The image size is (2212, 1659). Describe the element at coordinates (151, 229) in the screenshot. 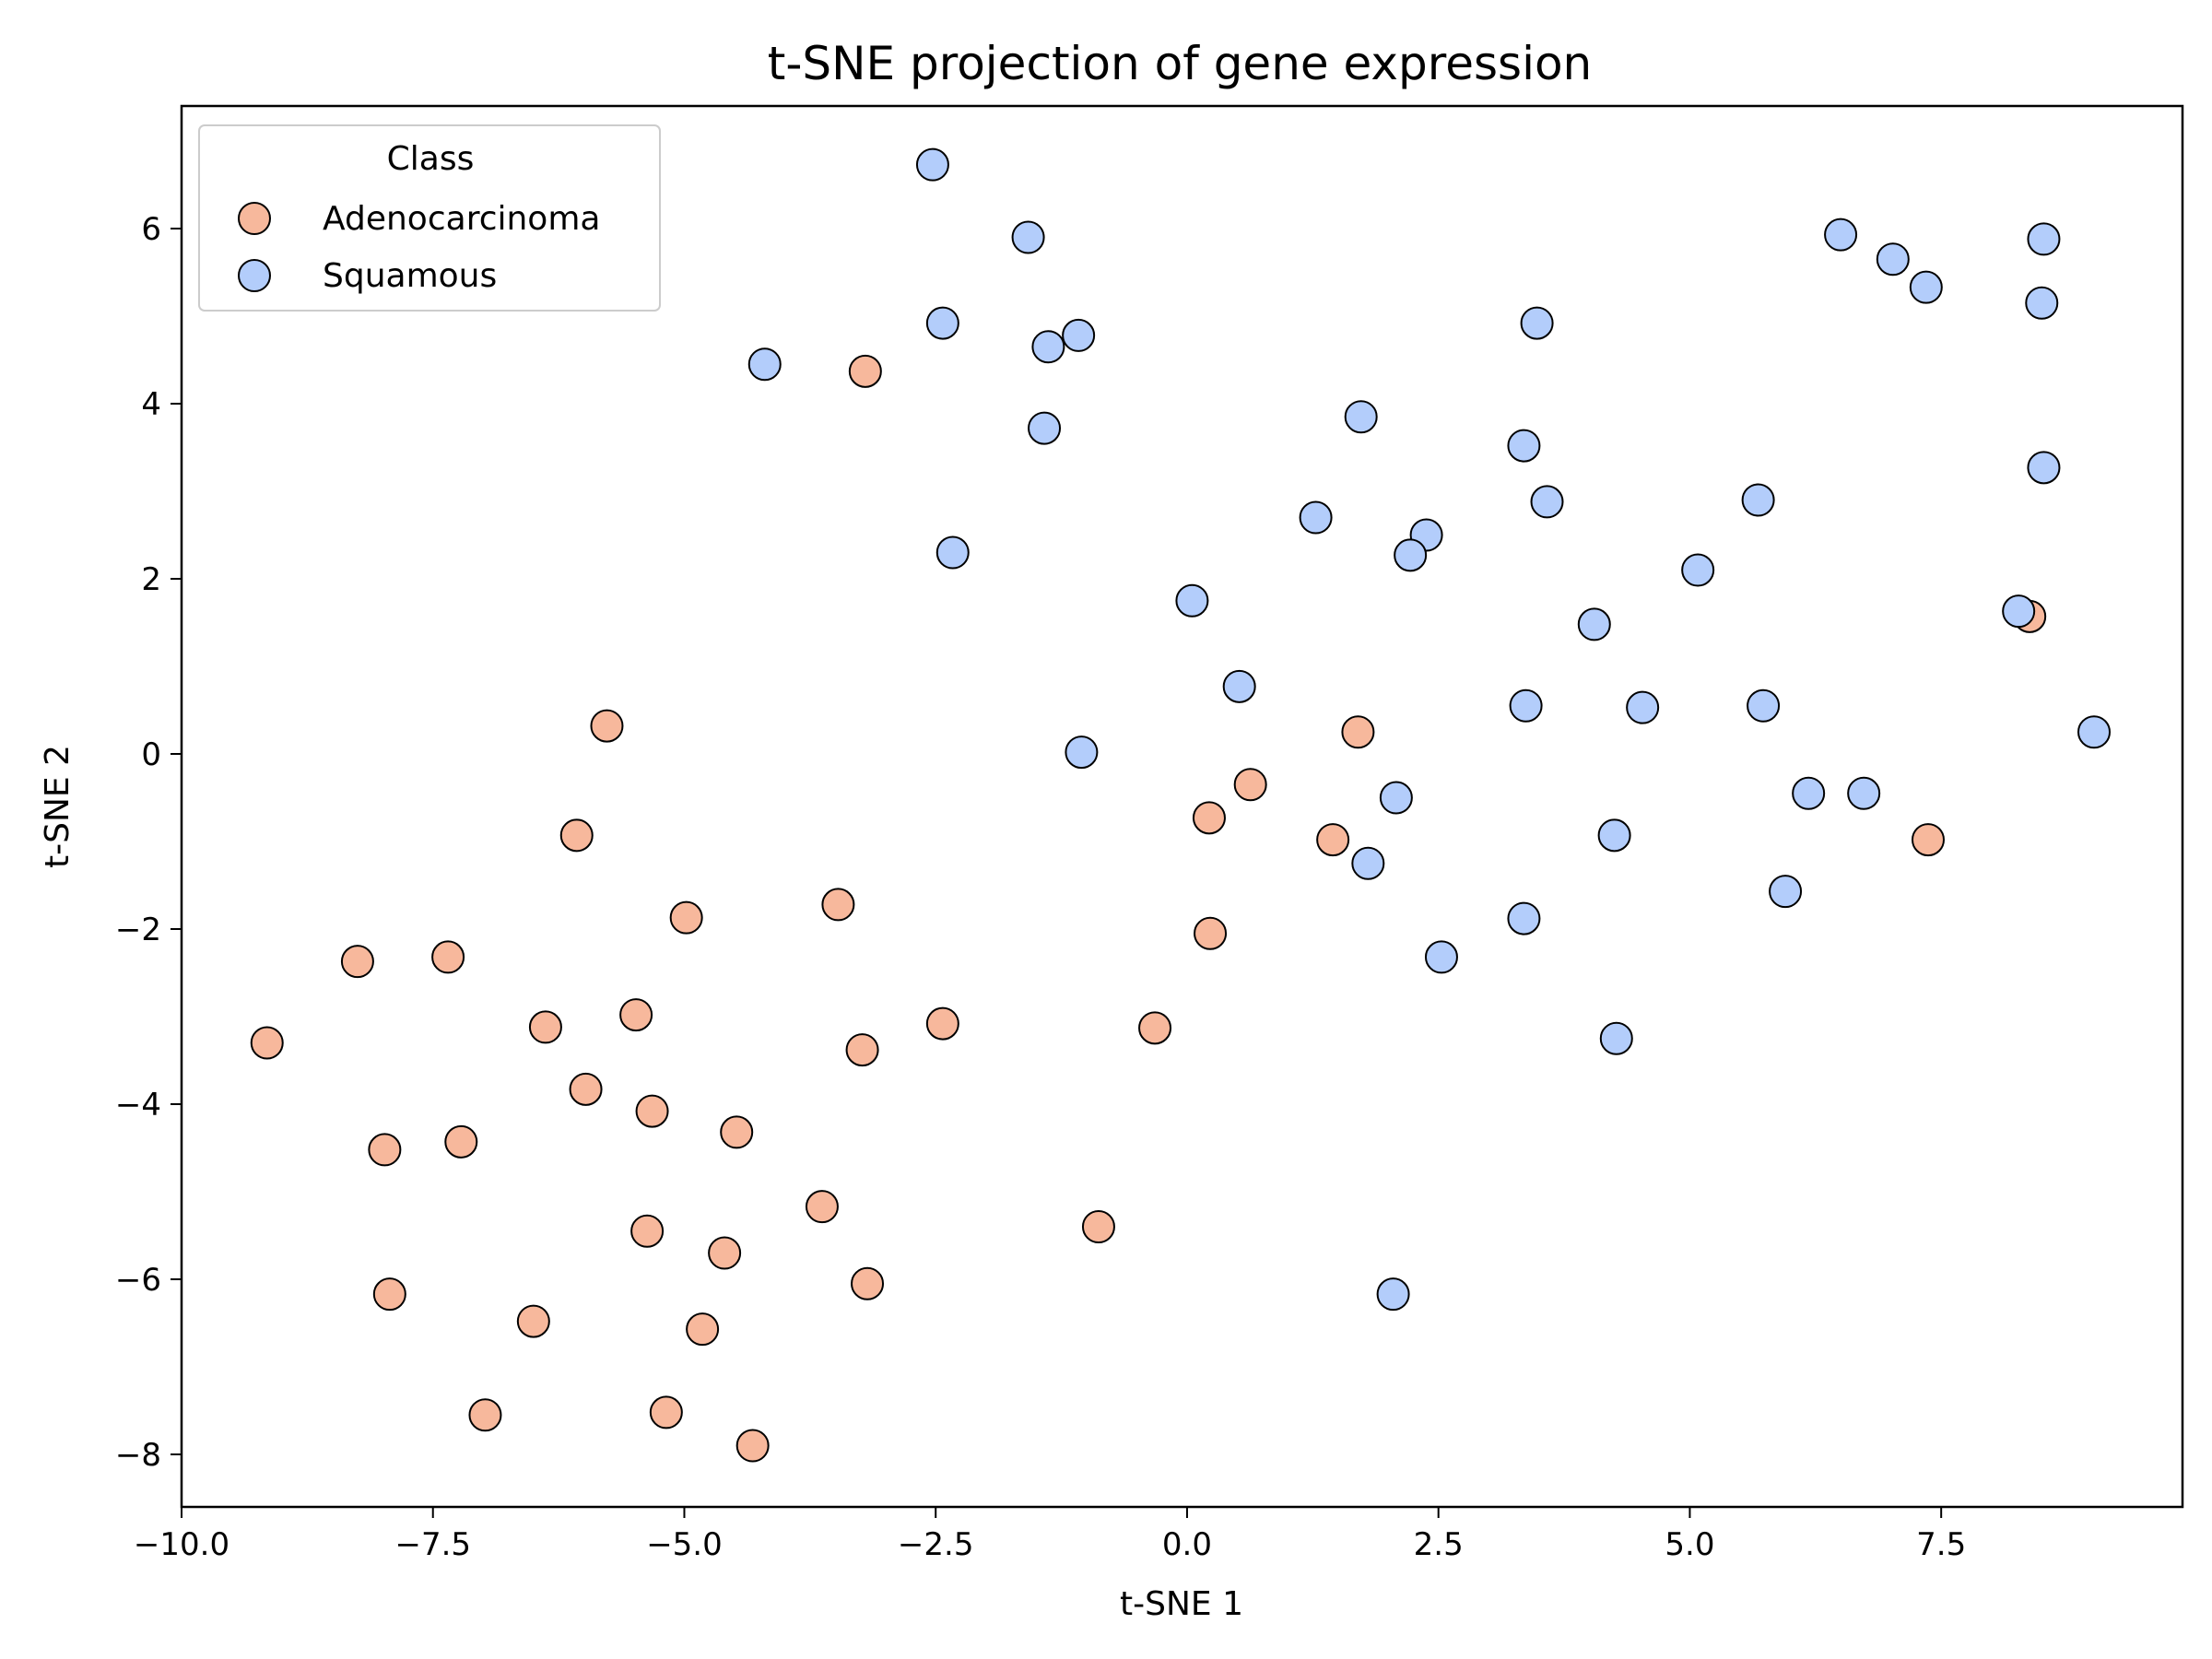

I see `y-tick-label: 6` at that location.